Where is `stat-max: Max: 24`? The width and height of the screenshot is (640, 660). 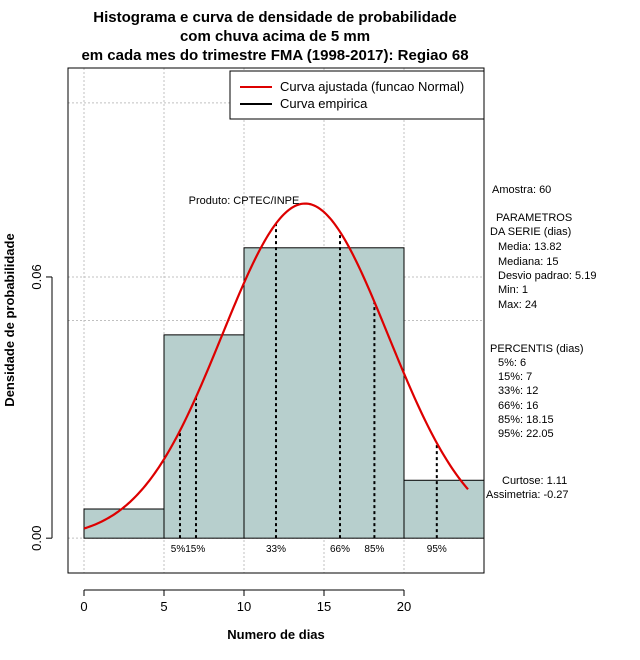 stat-max: Max: 24 is located at coordinates (517, 305).